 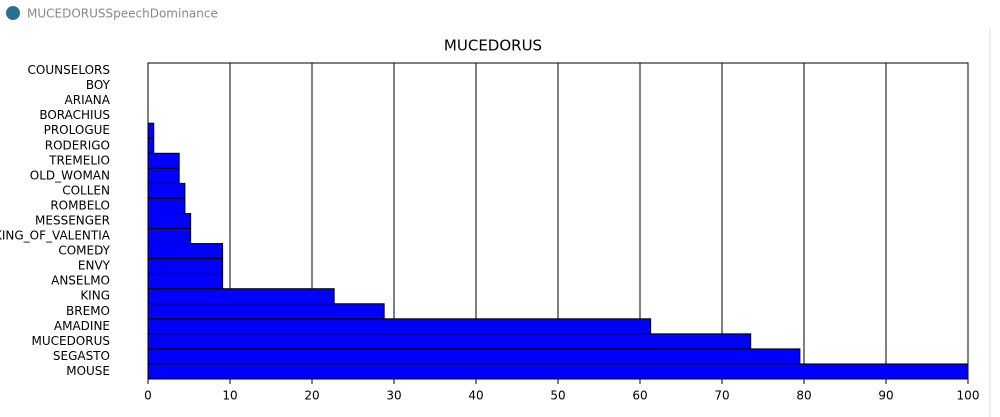 What do you see at coordinates (229, 396) in the screenshot?
I see `x-tick-label: 10` at bounding box center [229, 396].